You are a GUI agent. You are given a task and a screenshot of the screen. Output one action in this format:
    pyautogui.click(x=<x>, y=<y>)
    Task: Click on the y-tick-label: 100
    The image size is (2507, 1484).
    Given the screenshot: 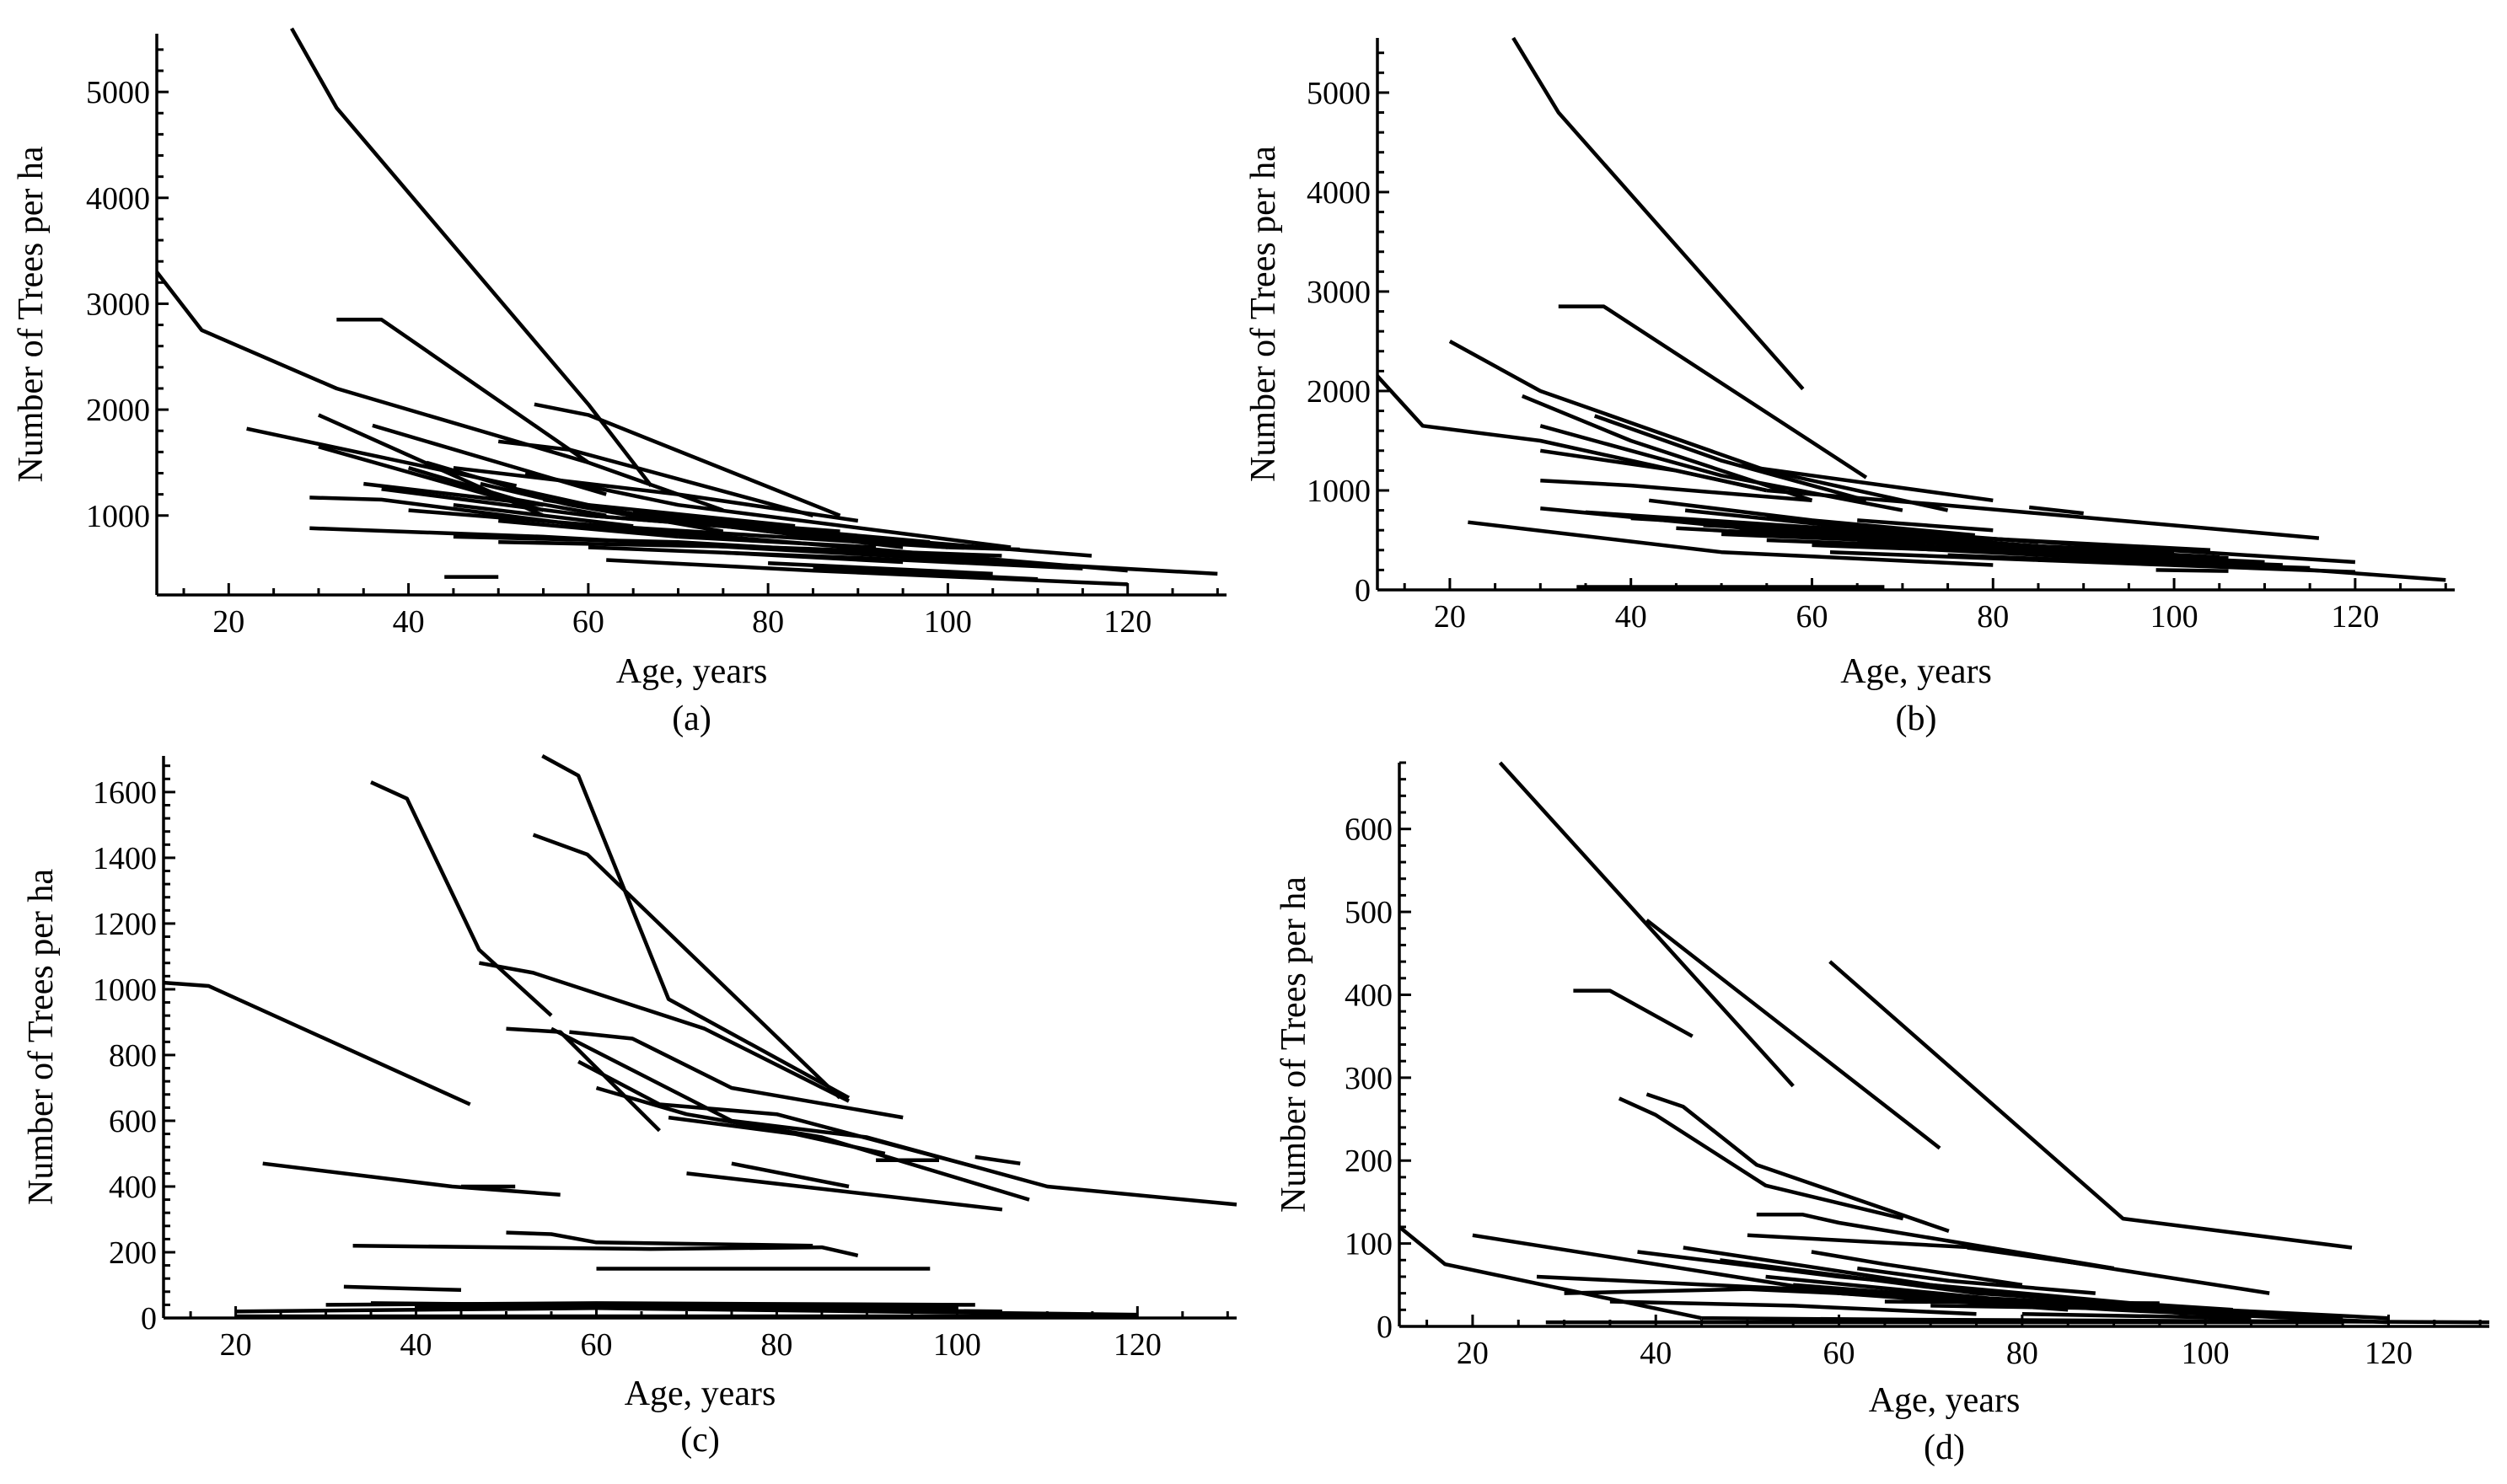 What is the action you would take?
    pyautogui.click(x=1369, y=1244)
    